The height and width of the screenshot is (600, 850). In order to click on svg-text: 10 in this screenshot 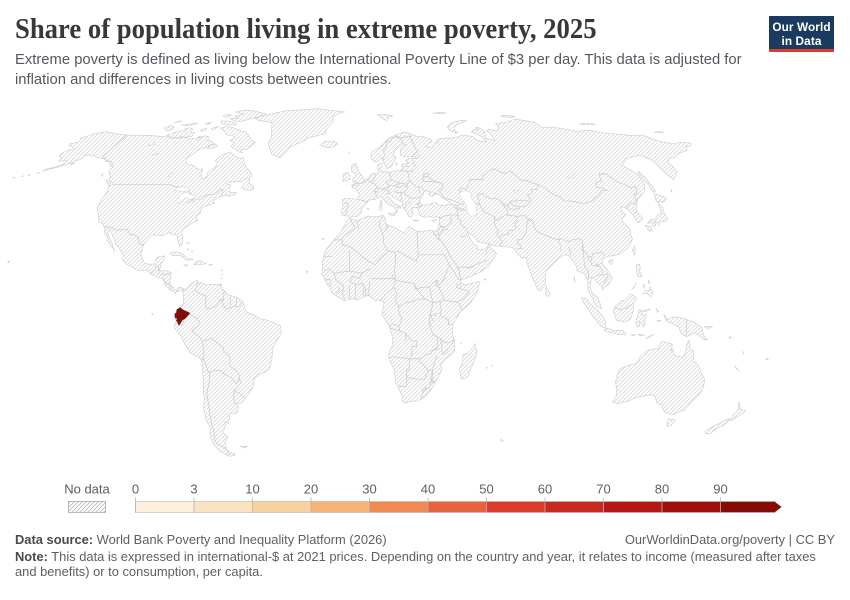, I will do `click(252, 489)`.